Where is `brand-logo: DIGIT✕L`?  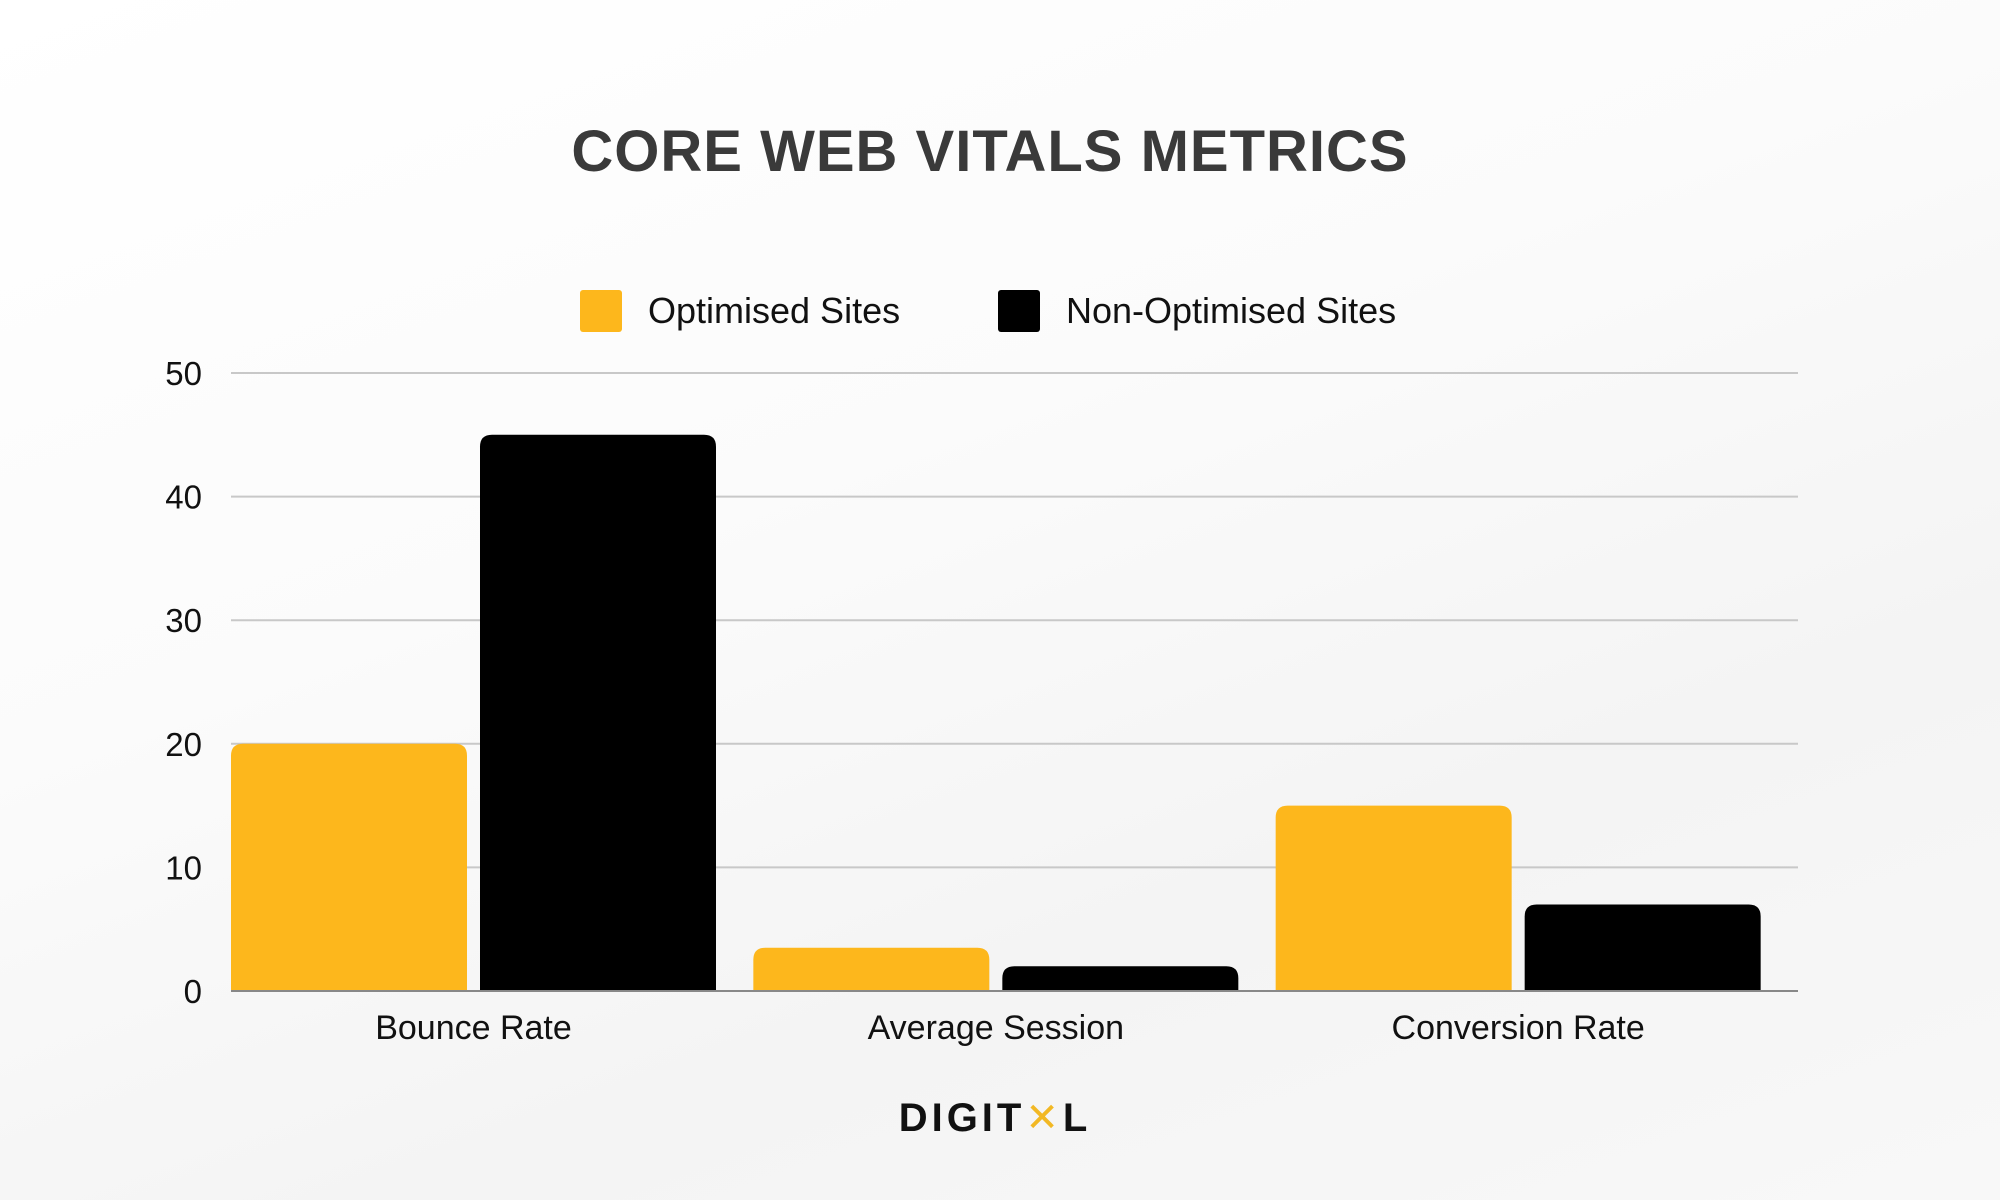 brand-logo: DIGIT✕L is located at coordinates (995, 1118).